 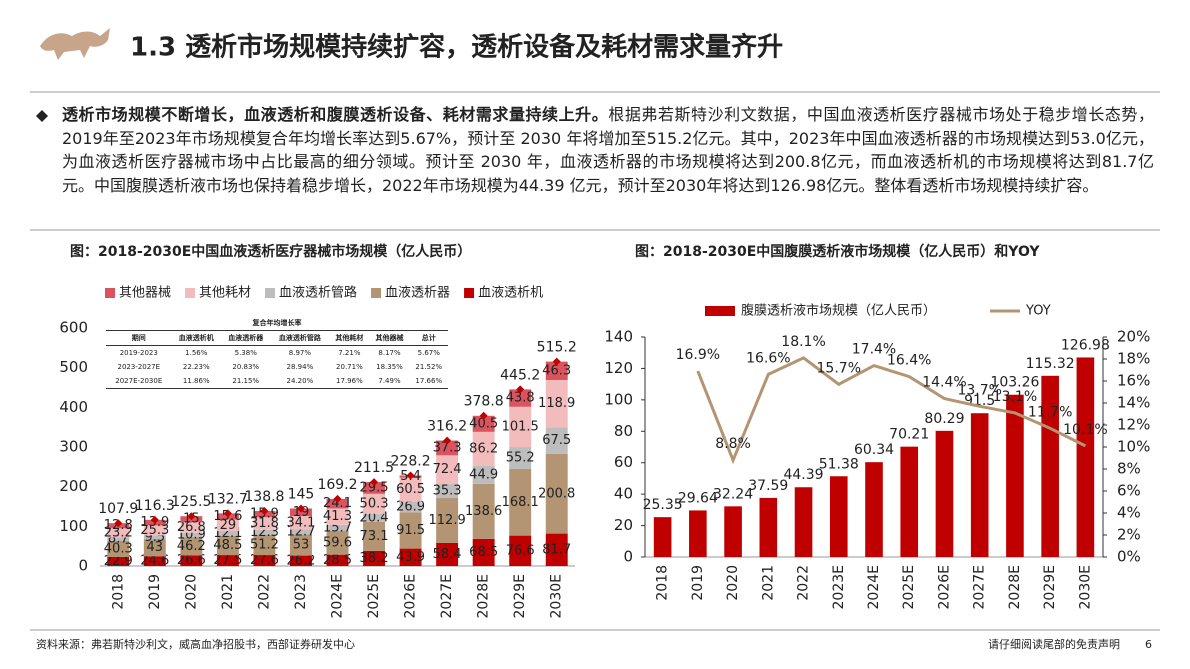 I want to click on slide-title: 1.3 透析市场规模持续扩容，透析设备及耗材需求量齐升, so click(x=456, y=47).